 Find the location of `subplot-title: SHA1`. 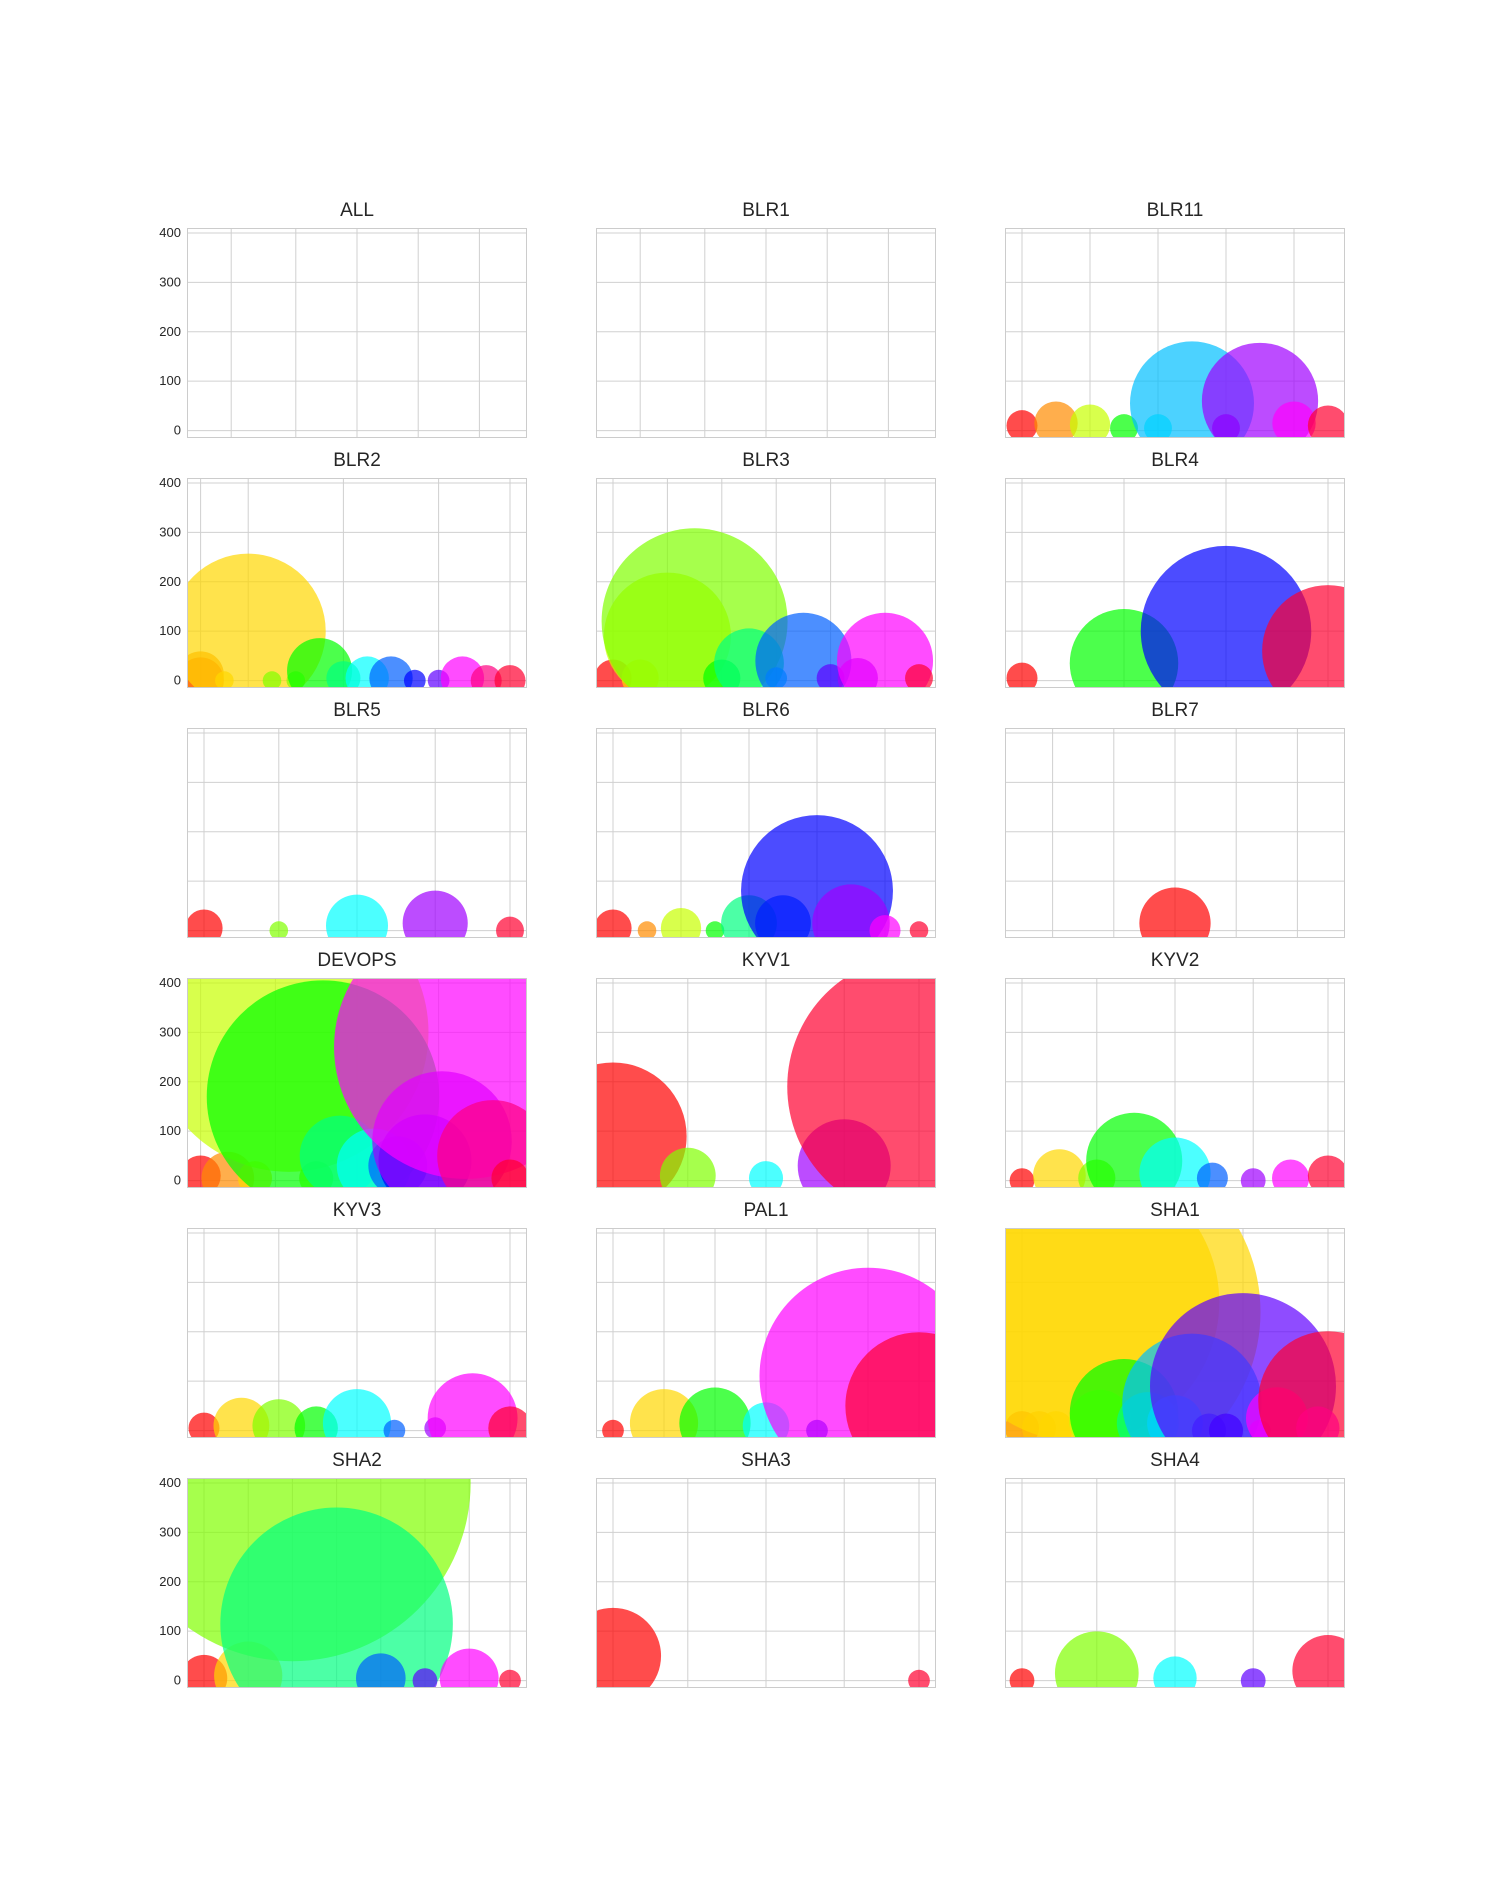

subplot-title: SHA1 is located at coordinates (1175, 1210).